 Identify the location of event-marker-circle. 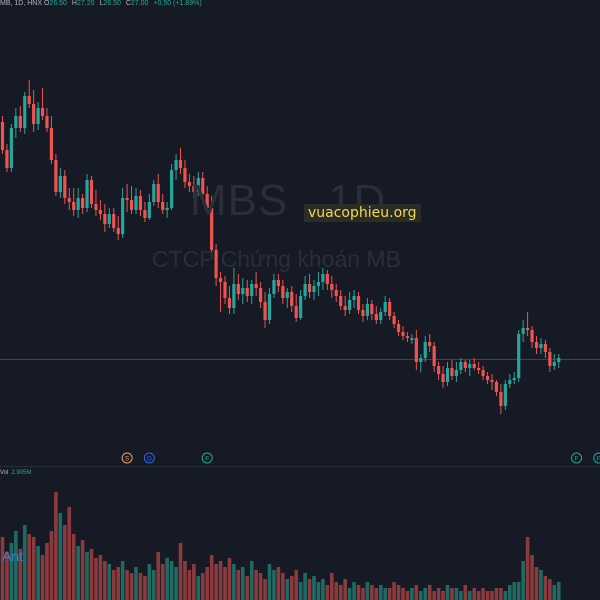
(149, 458).